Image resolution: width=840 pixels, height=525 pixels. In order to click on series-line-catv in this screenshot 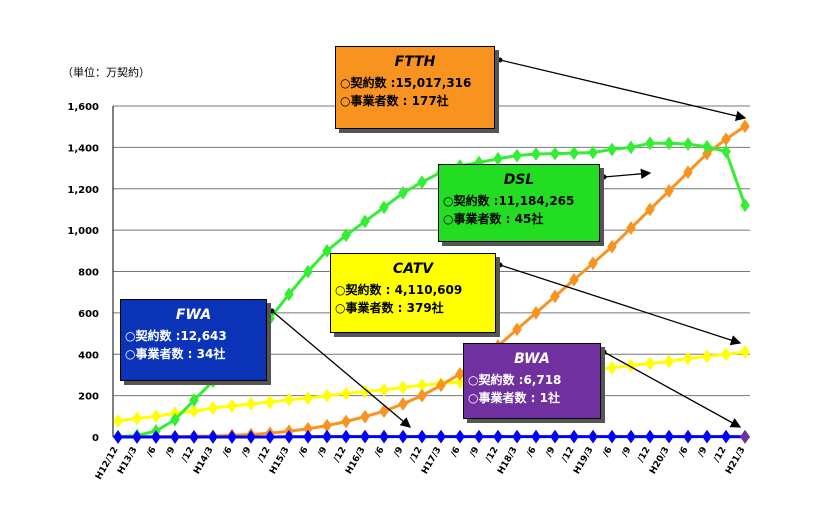, I will do `click(431, 386)`.